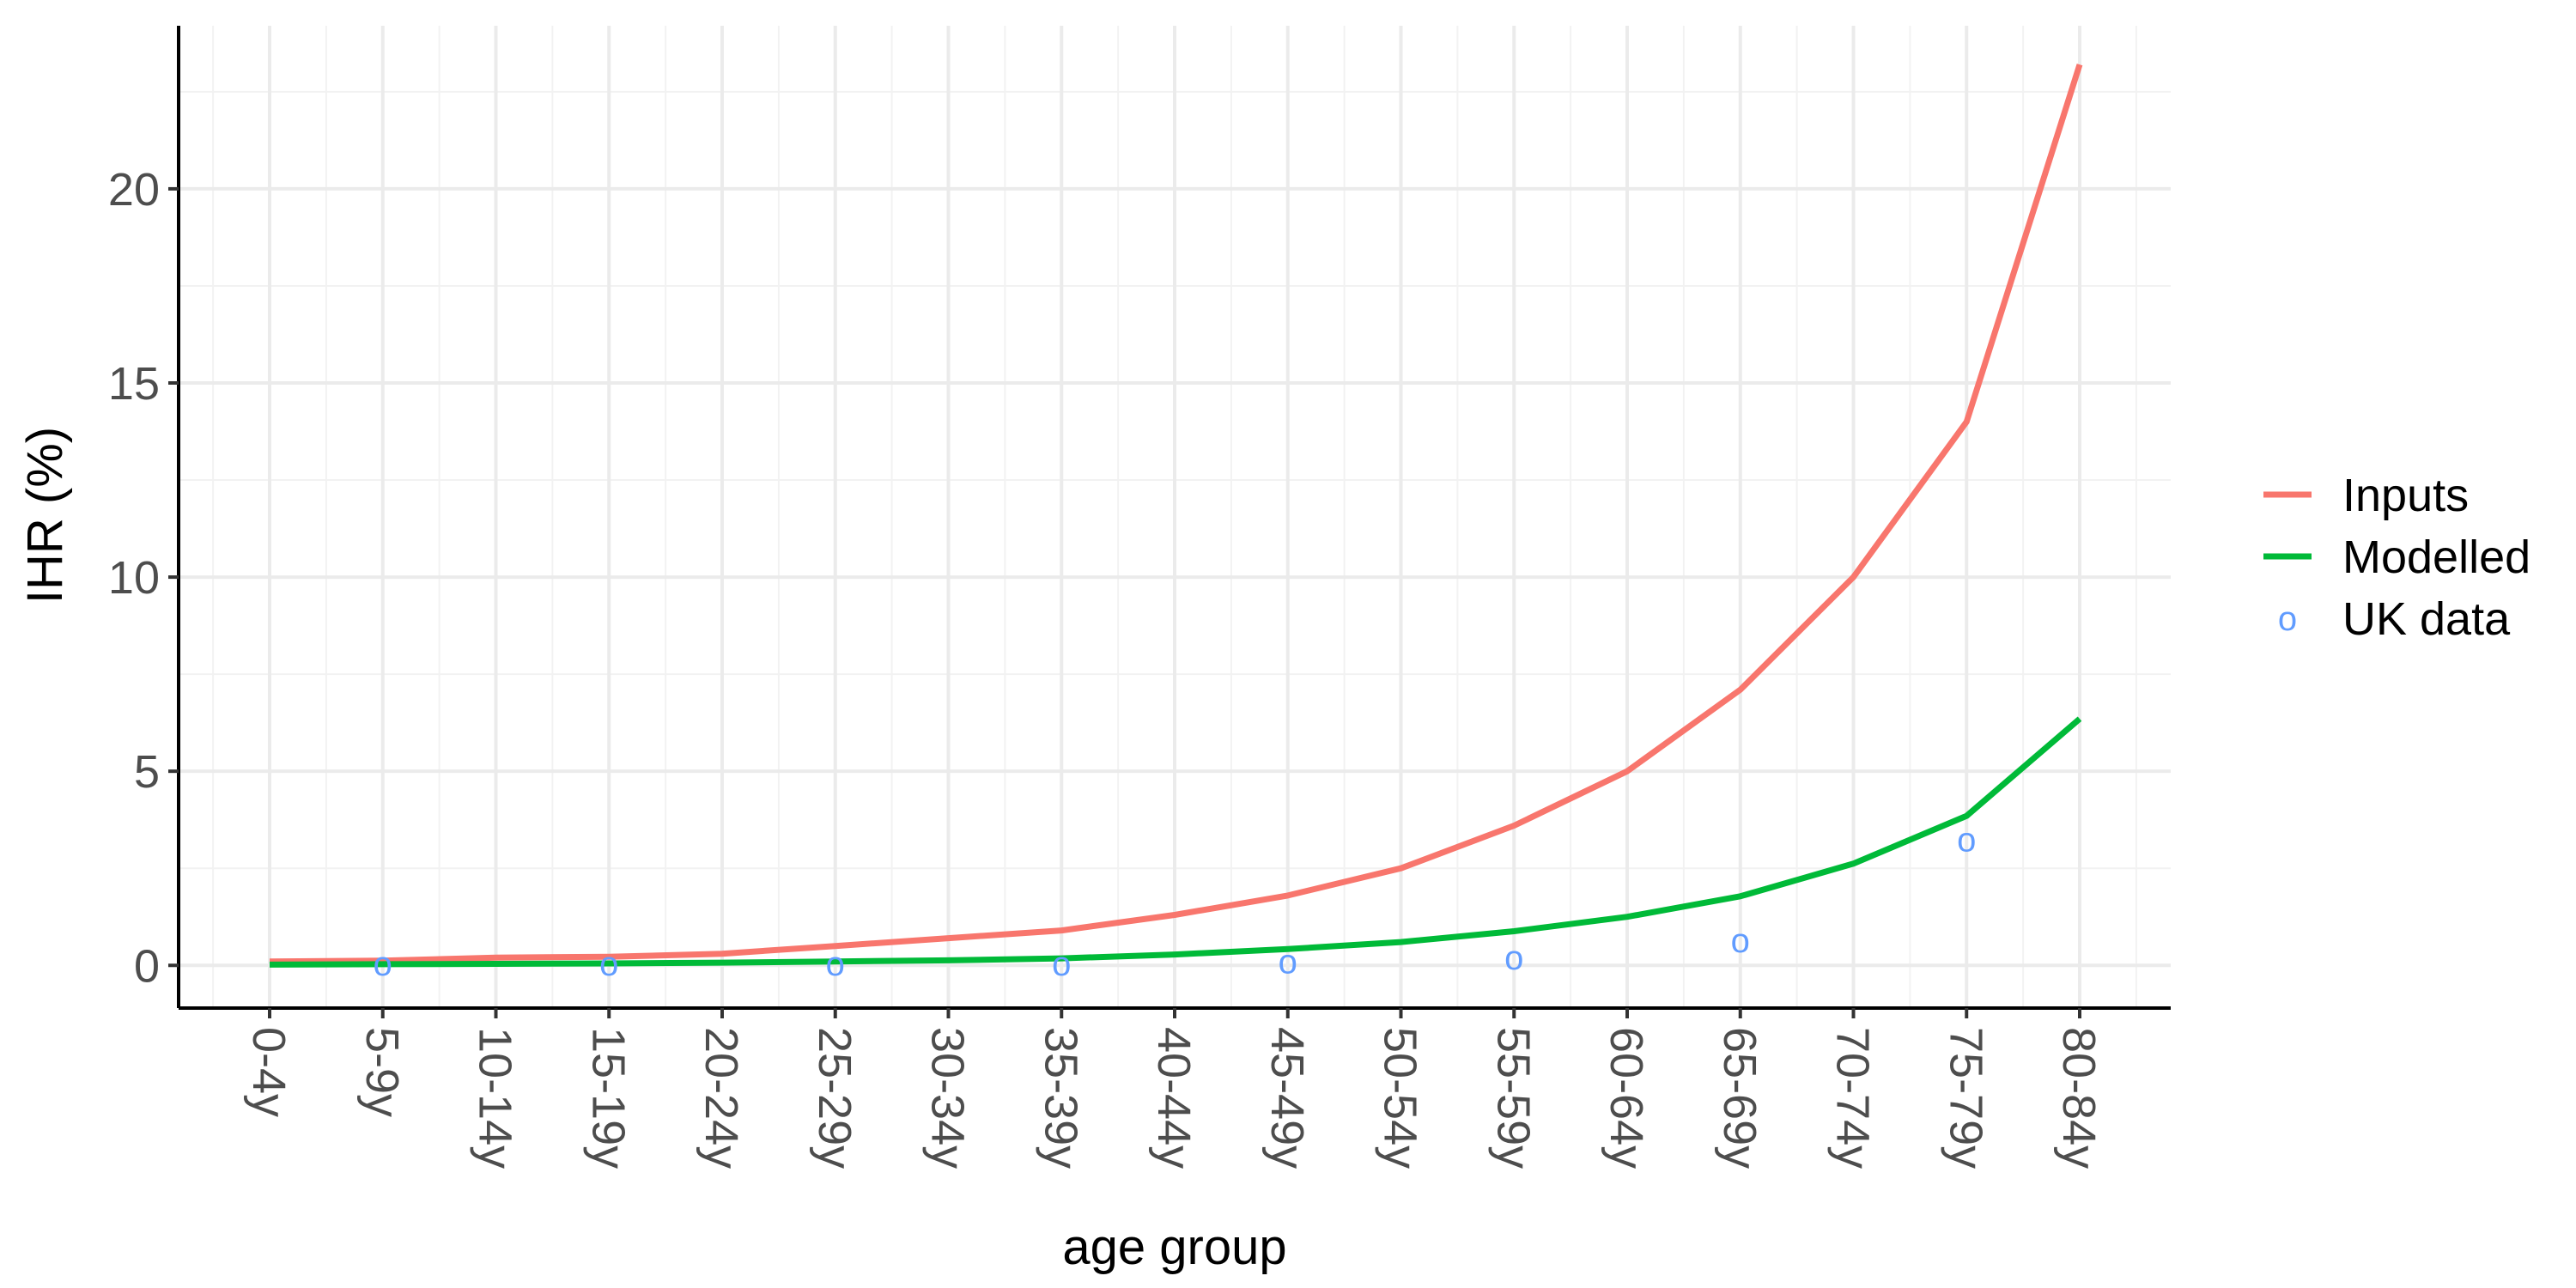 The width and height of the screenshot is (2576, 1288). What do you see at coordinates (1513, 1098) in the screenshot?
I see `x-tick-label: 55-59y` at bounding box center [1513, 1098].